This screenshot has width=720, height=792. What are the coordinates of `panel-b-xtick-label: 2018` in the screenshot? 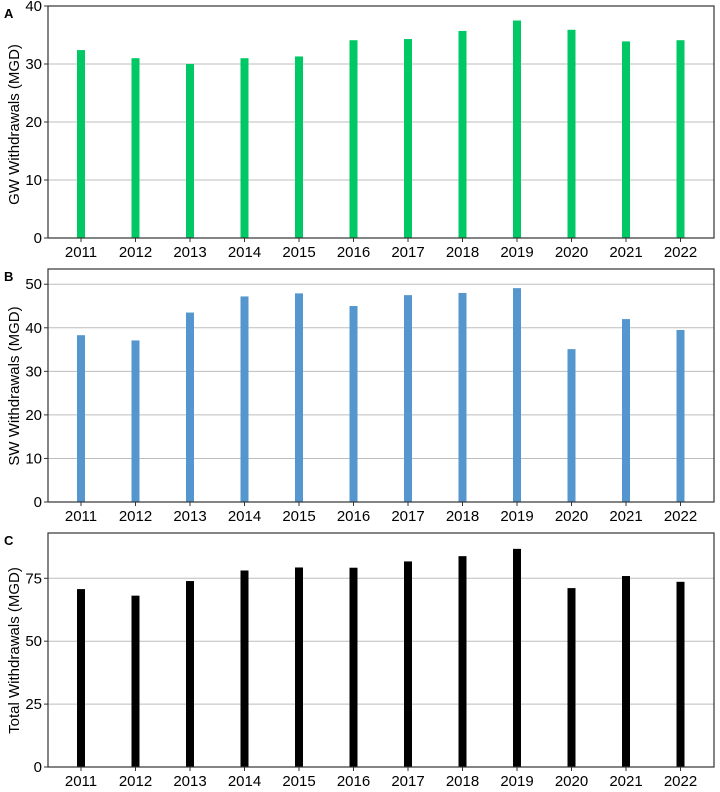 It's located at (462, 516).